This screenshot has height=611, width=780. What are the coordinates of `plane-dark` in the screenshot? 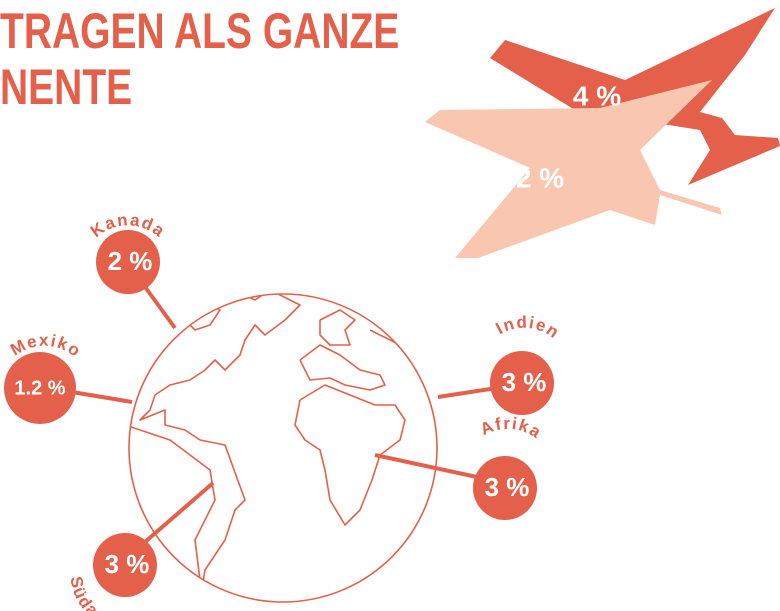 It's located at (635, 96).